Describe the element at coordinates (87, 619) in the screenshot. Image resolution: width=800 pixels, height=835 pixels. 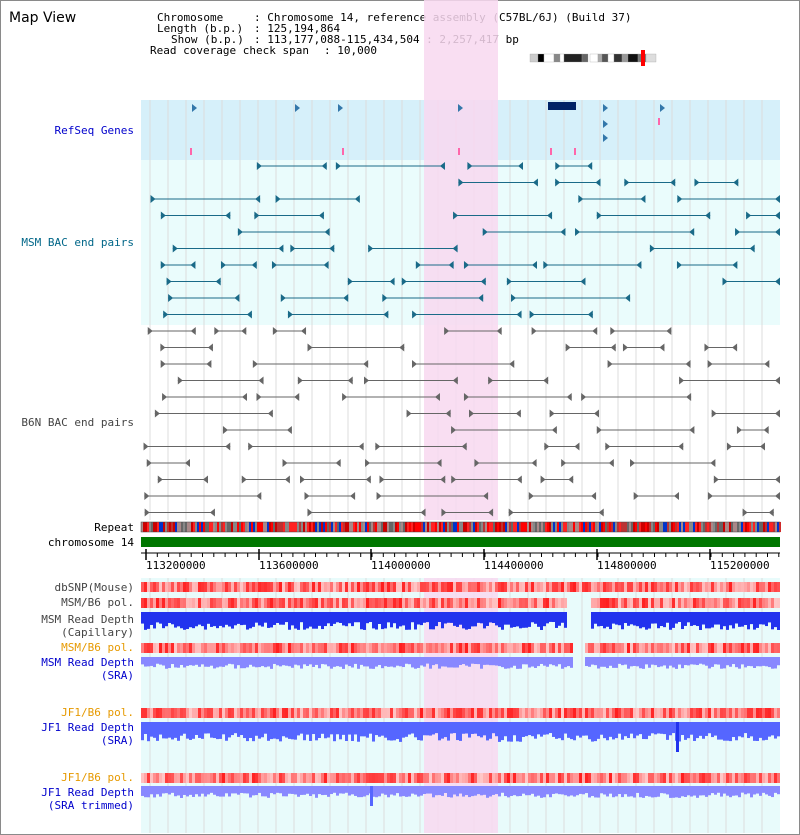
I see `msm-depth-capillary-label: MSM Read Depth` at that location.